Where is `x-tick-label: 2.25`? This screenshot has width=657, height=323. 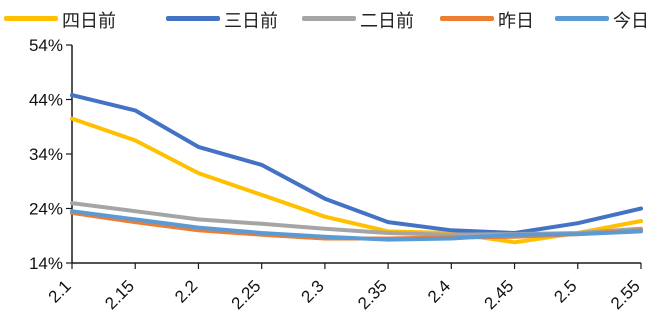
x-tick-label: 2.25 is located at coordinates (246, 294).